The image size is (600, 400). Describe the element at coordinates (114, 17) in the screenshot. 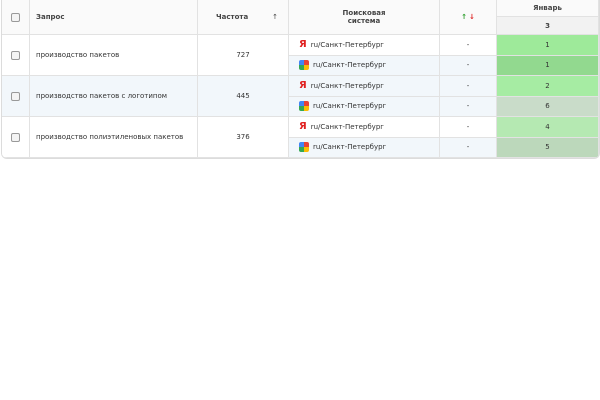

I see `header-cell: Запрос` at that location.